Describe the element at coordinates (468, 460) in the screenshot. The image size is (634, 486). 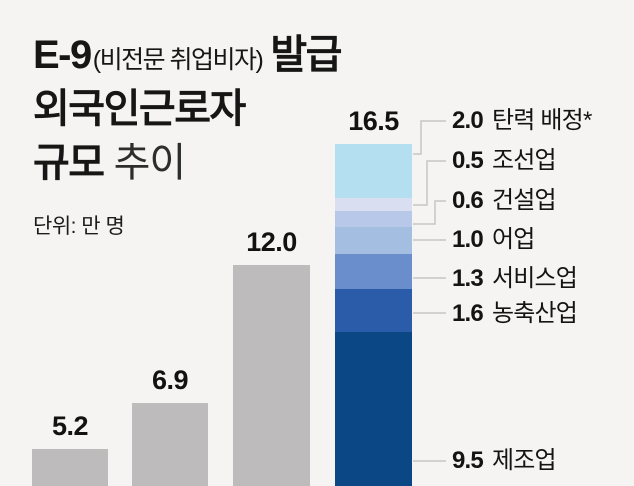
I see `callout-value: 9.5` at that location.